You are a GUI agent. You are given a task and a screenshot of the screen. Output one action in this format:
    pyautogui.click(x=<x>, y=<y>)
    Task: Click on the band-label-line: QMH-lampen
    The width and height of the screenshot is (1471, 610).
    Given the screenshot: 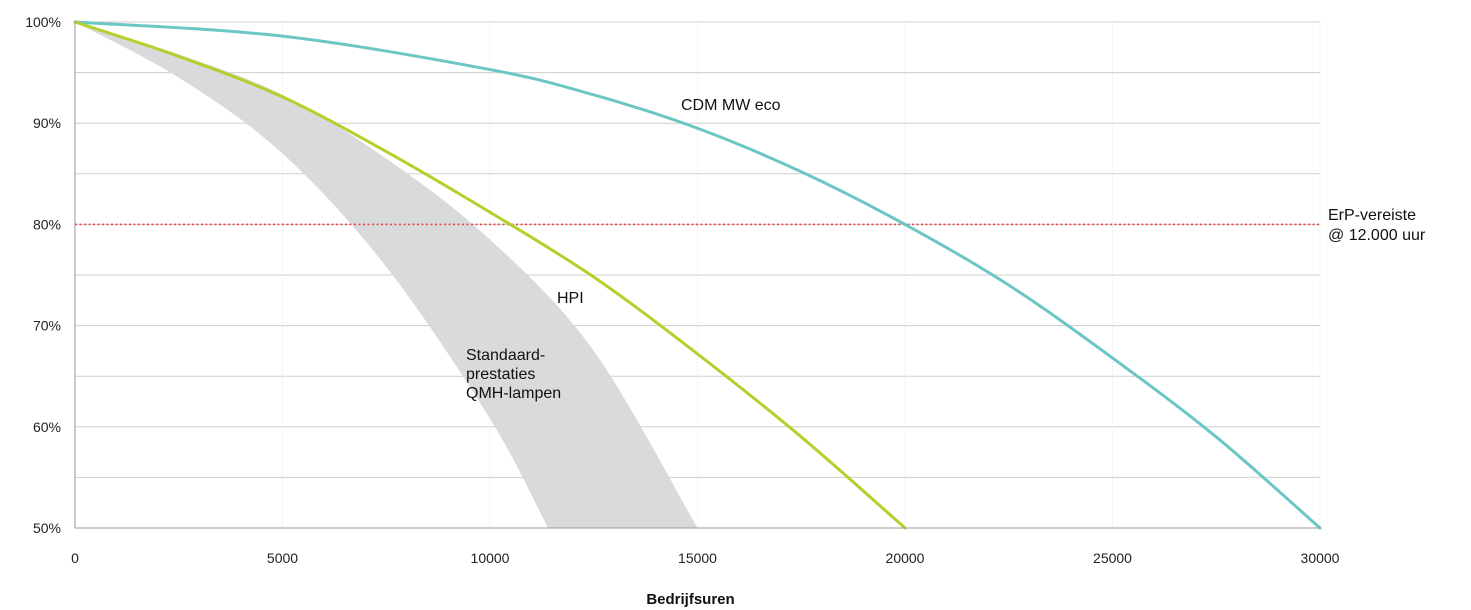 What is the action you would take?
    pyautogui.click(x=513, y=393)
    